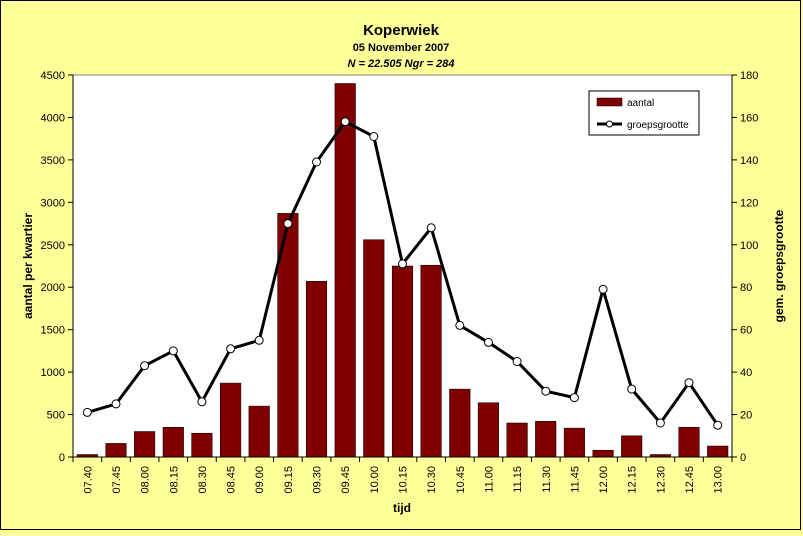  What do you see at coordinates (431, 228) in the screenshot?
I see `groepsgrootte-point-10.30` at bounding box center [431, 228].